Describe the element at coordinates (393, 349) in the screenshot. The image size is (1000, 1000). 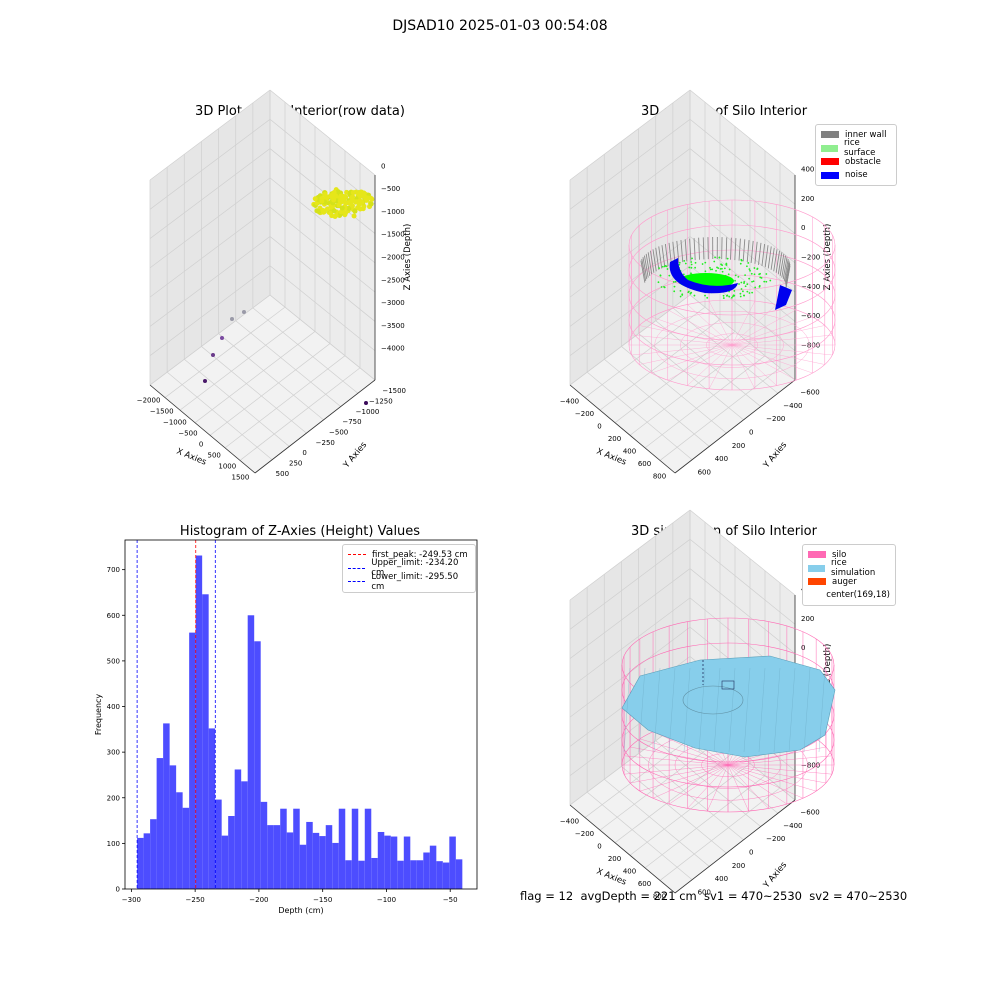
I see `z-tick-label: −4000` at that location.